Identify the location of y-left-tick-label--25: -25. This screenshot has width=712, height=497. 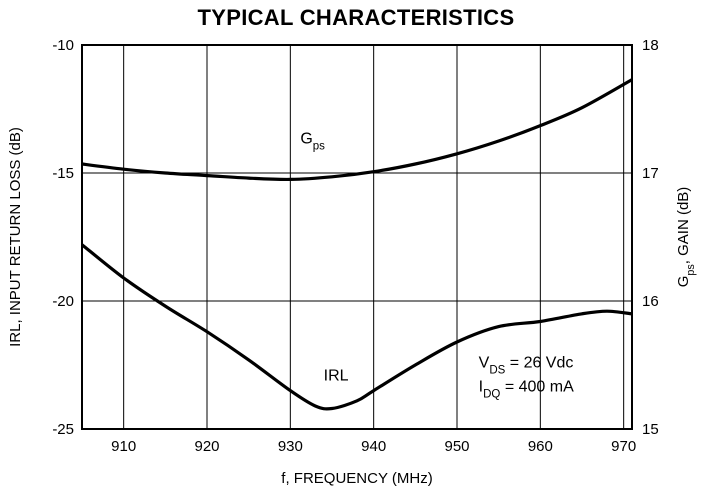
(63, 429).